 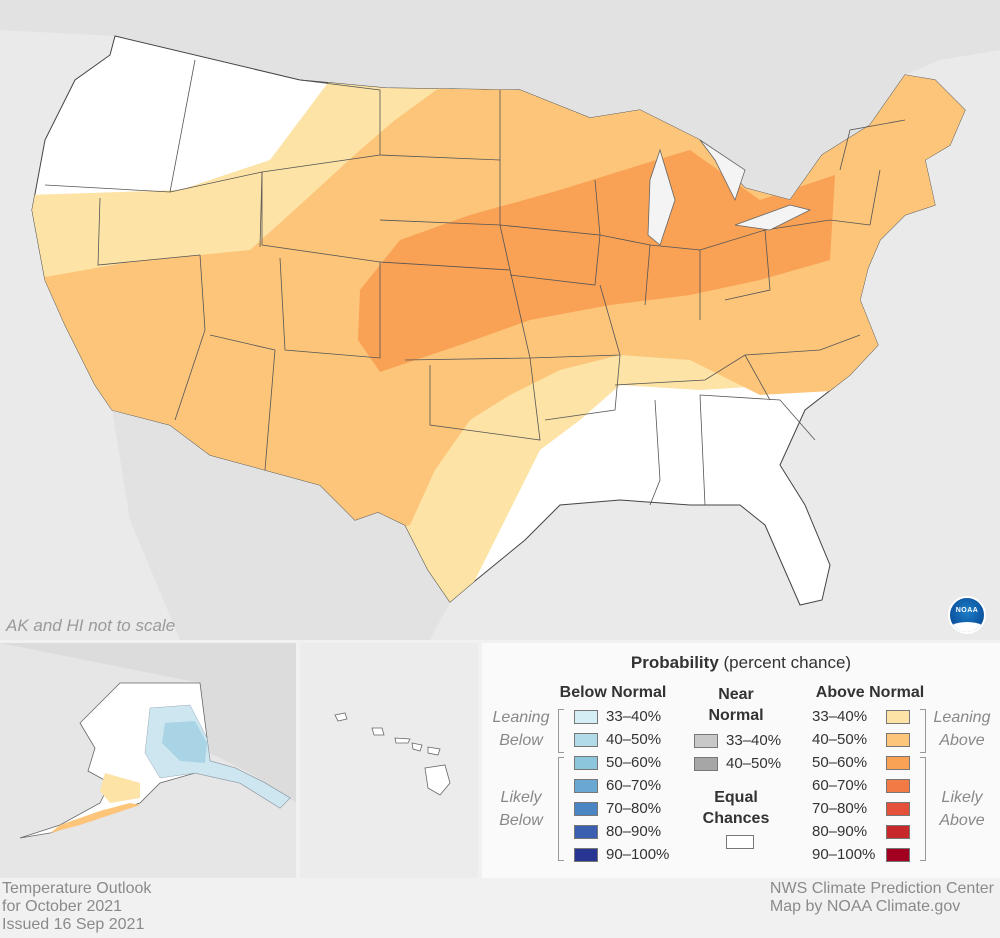 What do you see at coordinates (634, 762) in the screenshot?
I see `legend-label-below-2: 50–60%` at bounding box center [634, 762].